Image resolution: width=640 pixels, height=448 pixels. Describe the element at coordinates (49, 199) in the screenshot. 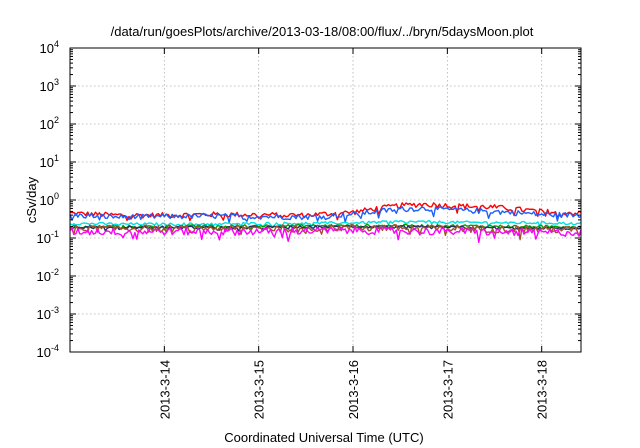

I see `y-tick-label: 10⁰` at that location.